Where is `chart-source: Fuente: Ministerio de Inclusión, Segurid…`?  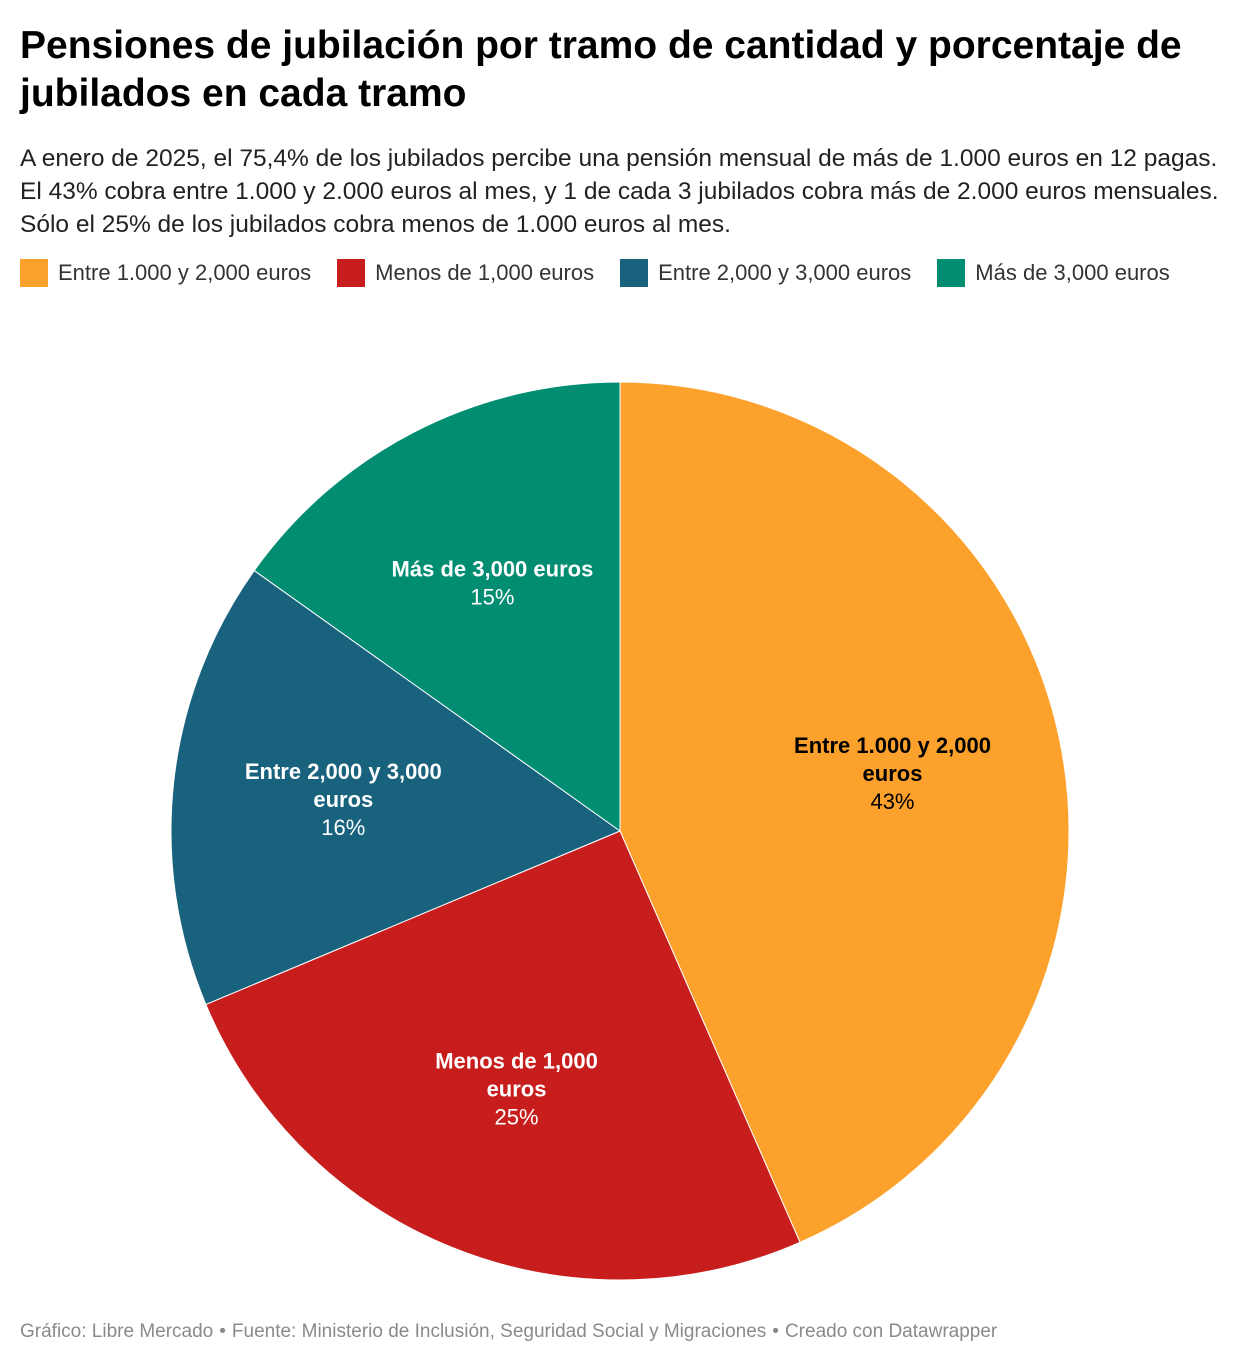 chart-source: Fuente: Ministerio de Inclusión, Segurid… is located at coordinates (499, 1331).